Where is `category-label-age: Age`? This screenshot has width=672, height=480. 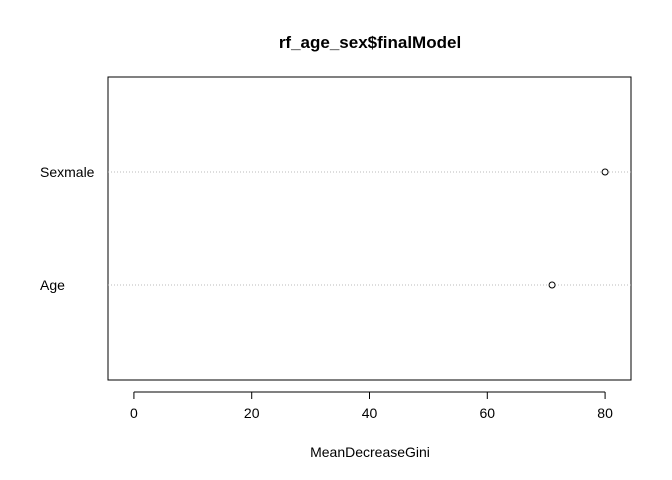
category-label-age: Age is located at coordinates (52, 285).